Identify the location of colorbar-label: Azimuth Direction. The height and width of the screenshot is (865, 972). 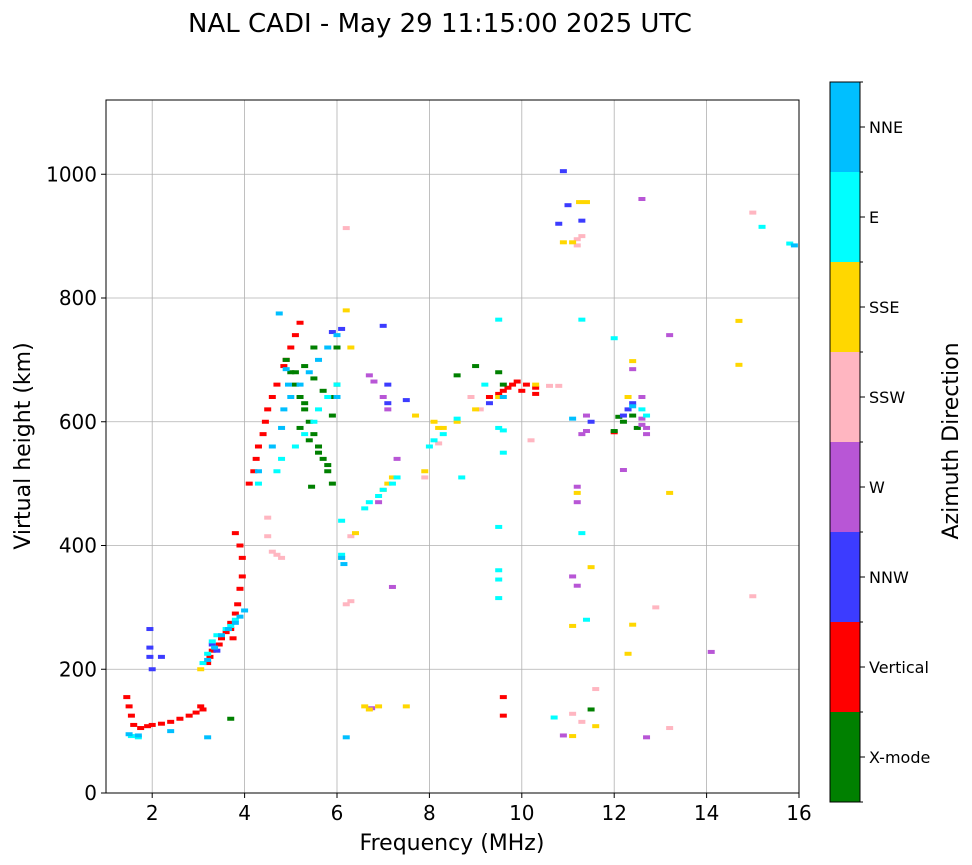
(951, 440).